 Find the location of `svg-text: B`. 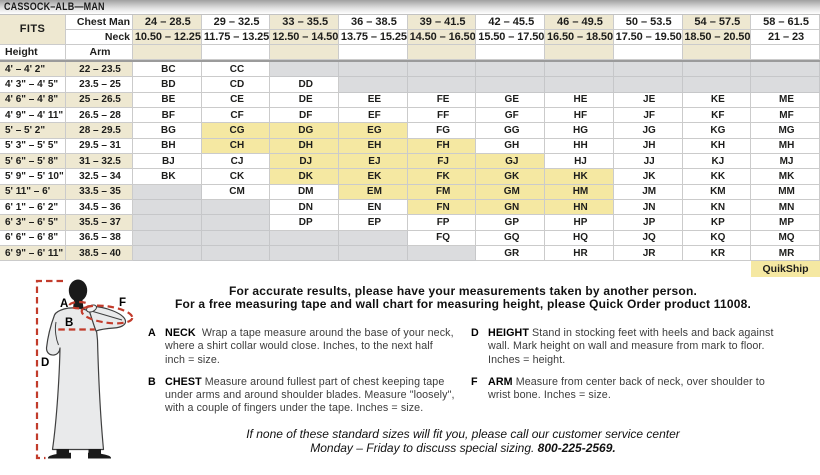

svg-text: B is located at coordinates (69, 323).